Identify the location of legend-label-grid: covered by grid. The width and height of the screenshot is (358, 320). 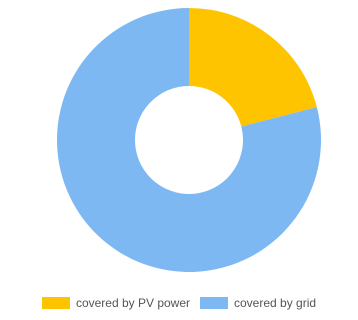
(275, 303).